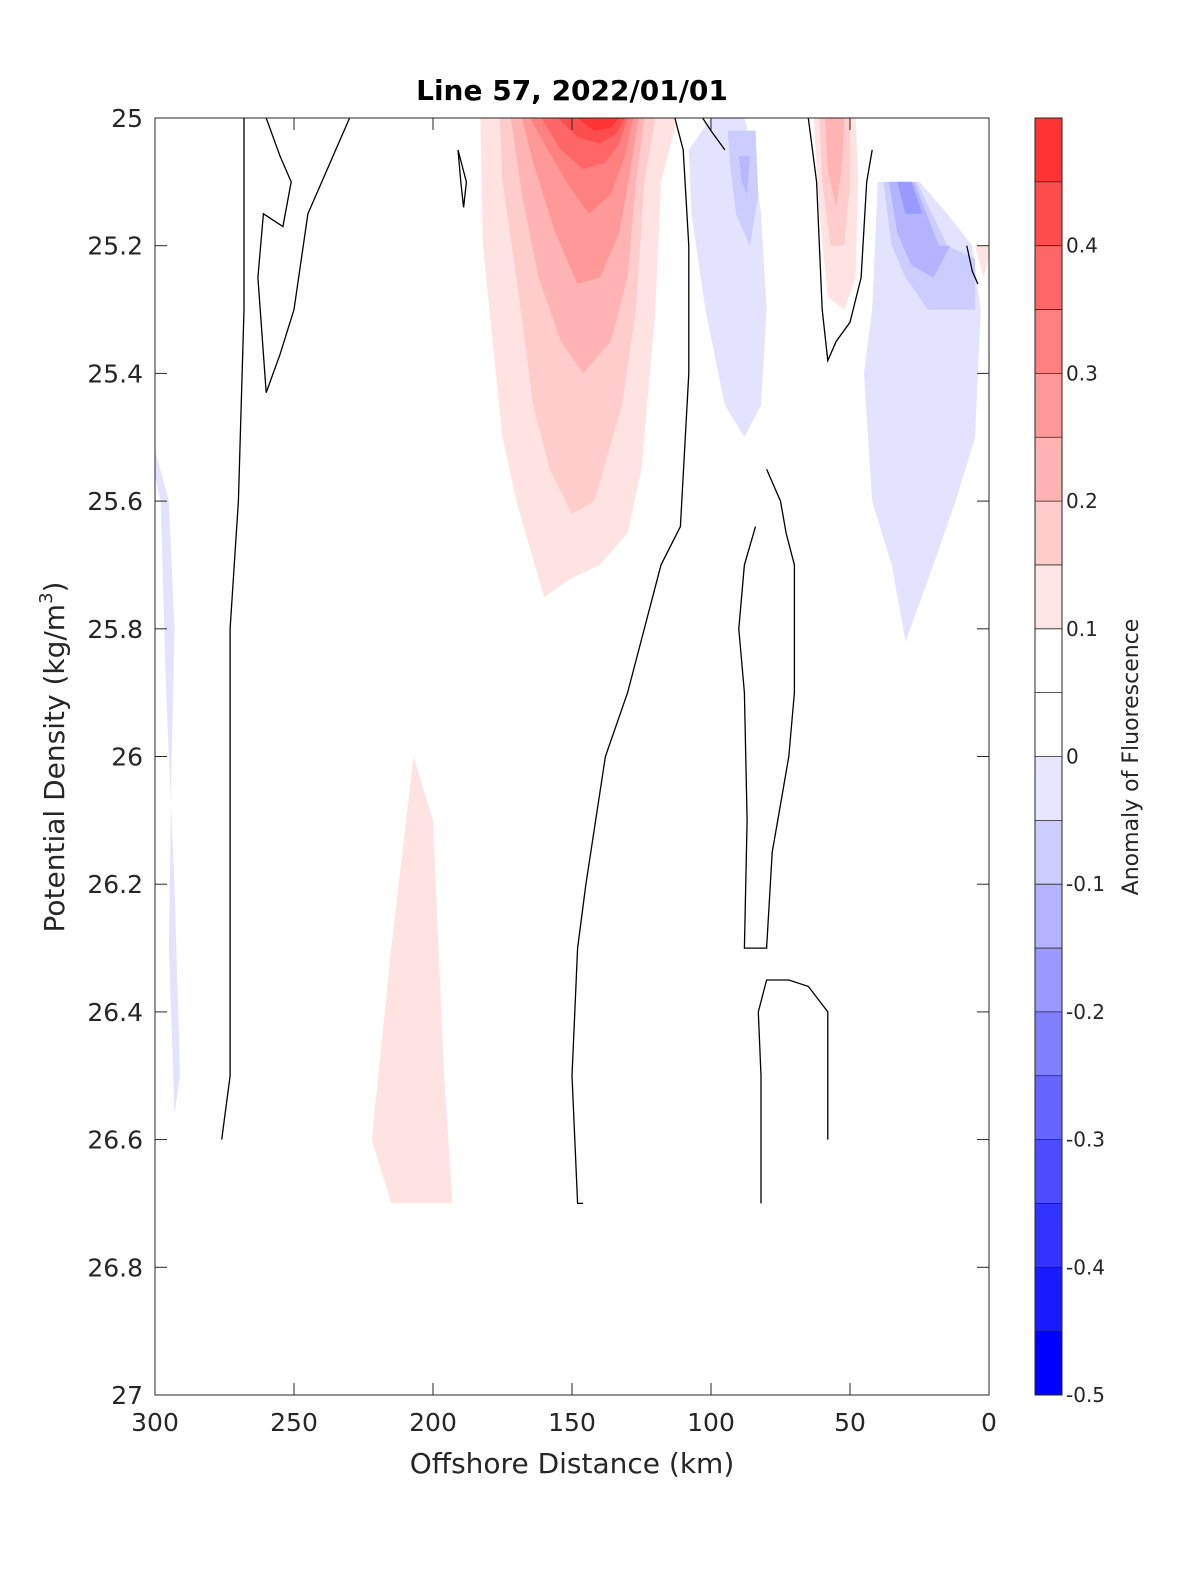 This screenshot has width=1200, height=1575. What do you see at coordinates (572, 90) in the screenshot?
I see `chart-title: Line 57, 2022/01/01` at bounding box center [572, 90].